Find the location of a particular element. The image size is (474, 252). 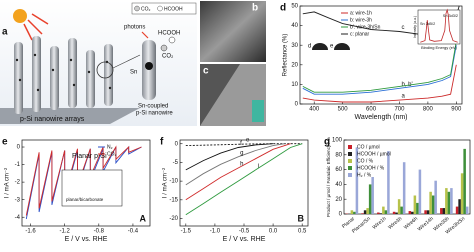

panel-tag: A is located at coordinates (143, 218).